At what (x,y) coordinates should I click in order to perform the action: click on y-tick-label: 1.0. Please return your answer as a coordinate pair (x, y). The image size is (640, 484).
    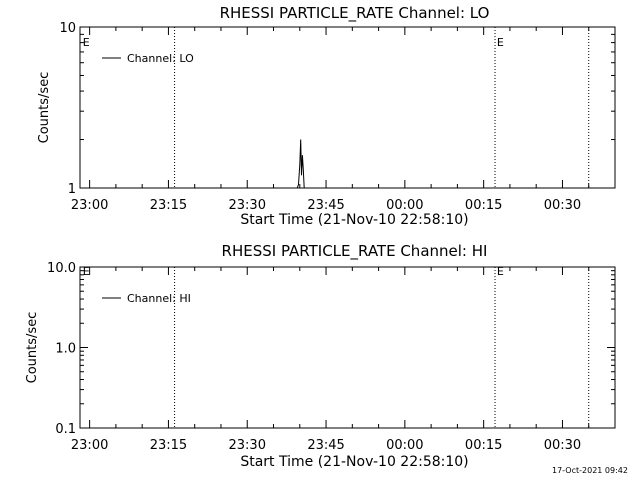
    Looking at the image, I should click on (65, 349).